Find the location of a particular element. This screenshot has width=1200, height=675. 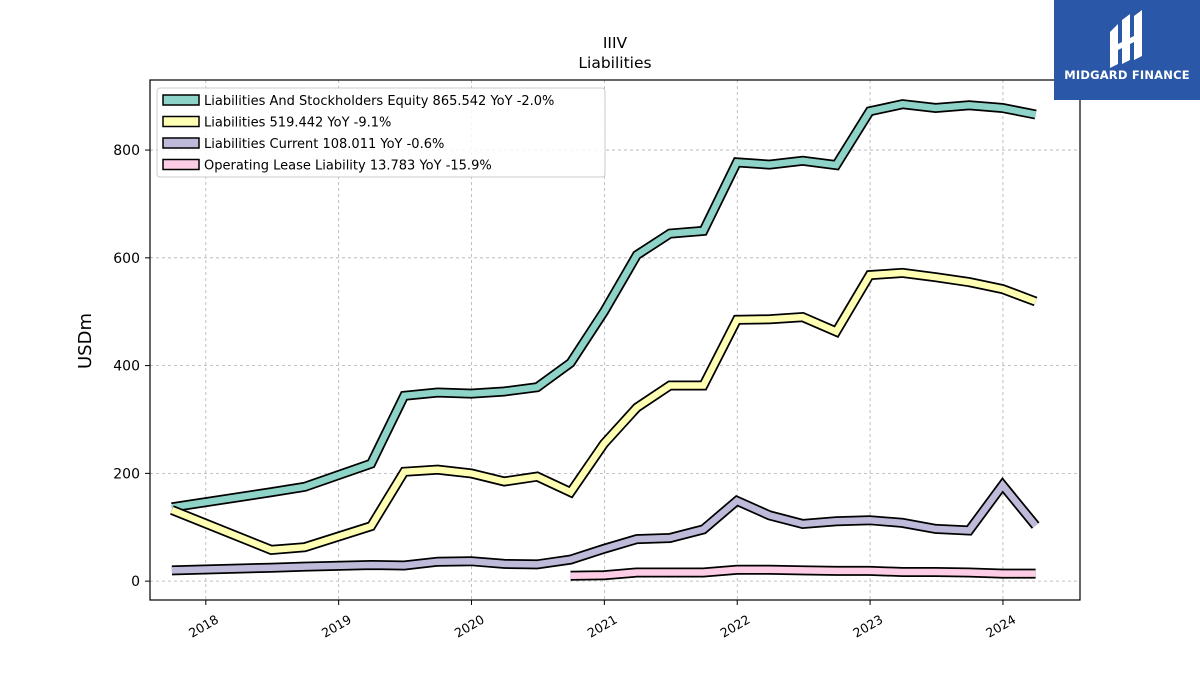

legend-box is located at coordinates (381, 132).